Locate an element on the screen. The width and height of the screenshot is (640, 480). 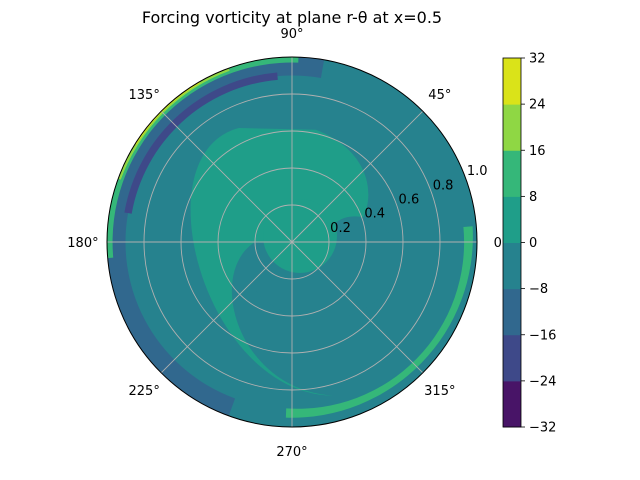
theta-tick-label: 315° is located at coordinates (439, 391).